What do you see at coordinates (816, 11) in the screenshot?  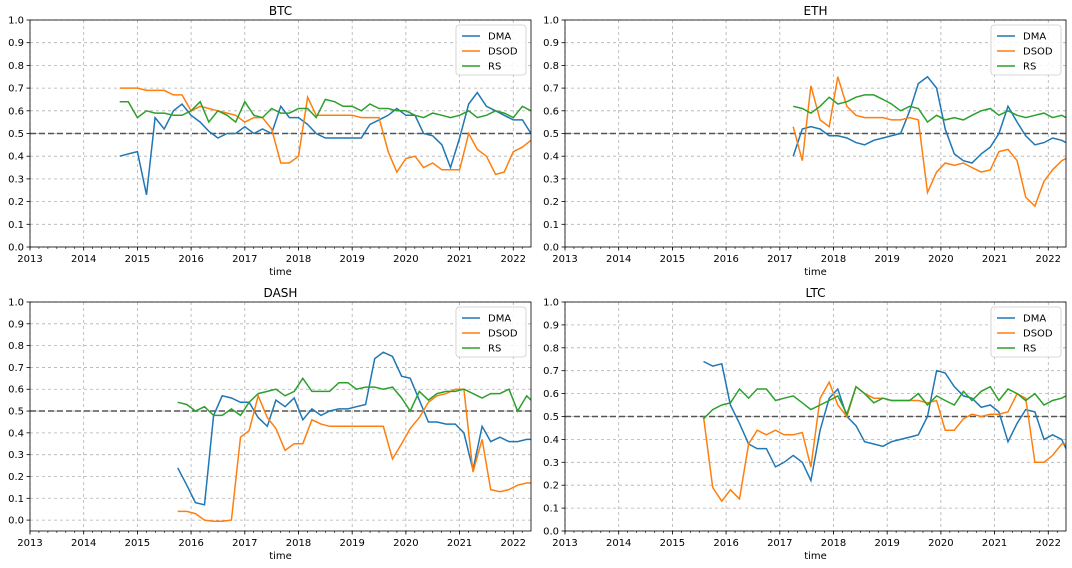 I see `subplot-title: ETH` at bounding box center [816, 11].